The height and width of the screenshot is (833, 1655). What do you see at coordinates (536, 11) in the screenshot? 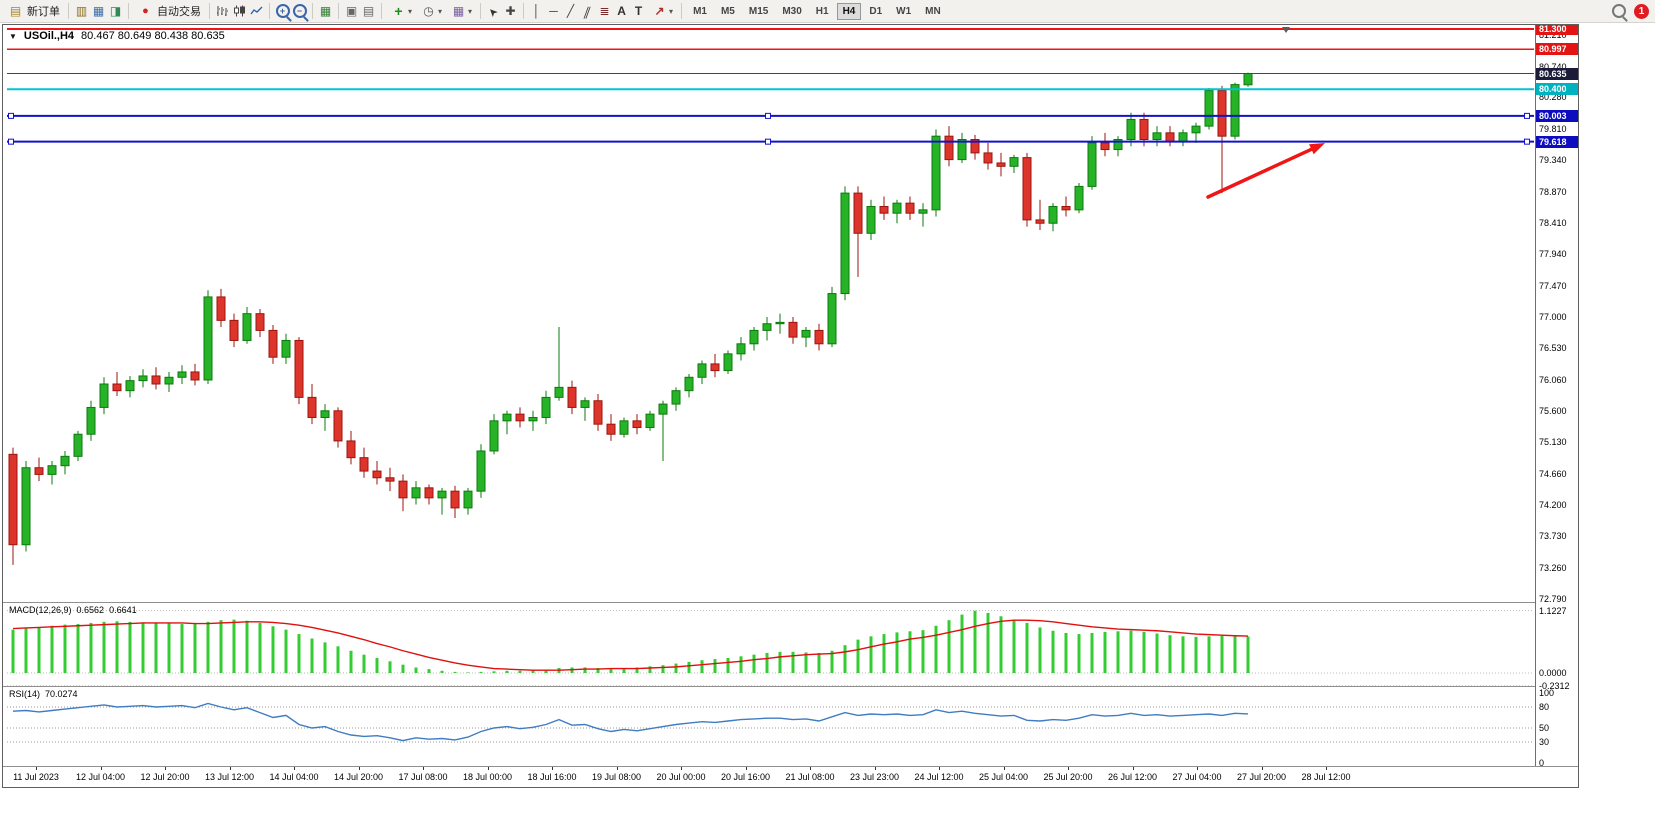
I see `vertical-line-tool-icon: │` at bounding box center [536, 11].